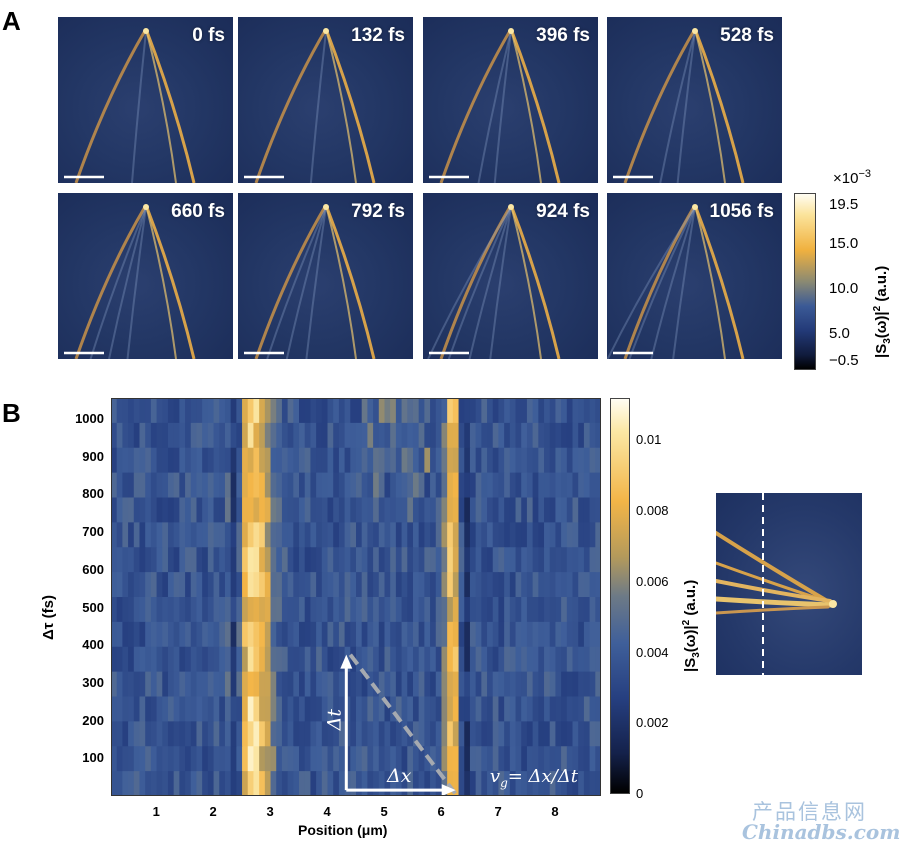  I want to click on y-tick-label: 500, so click(93, 607).